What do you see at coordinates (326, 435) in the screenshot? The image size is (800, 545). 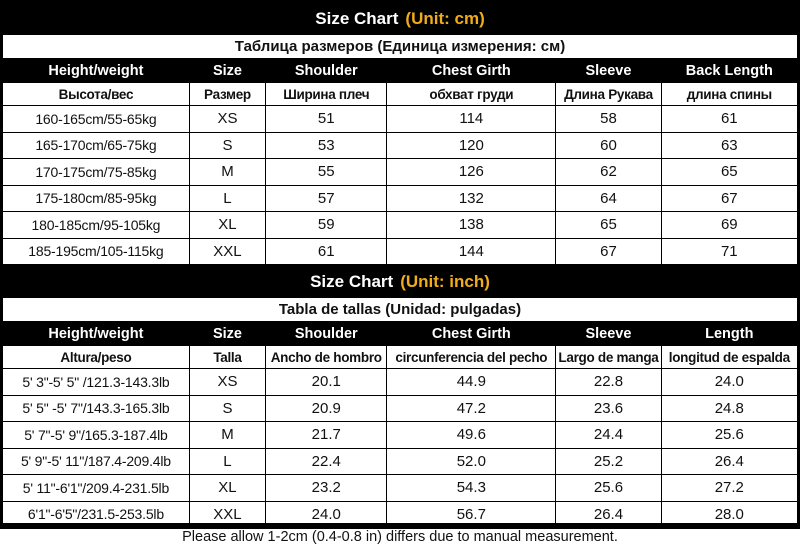 I see `table-cell: 21.7` at bounding box center [326, 435].